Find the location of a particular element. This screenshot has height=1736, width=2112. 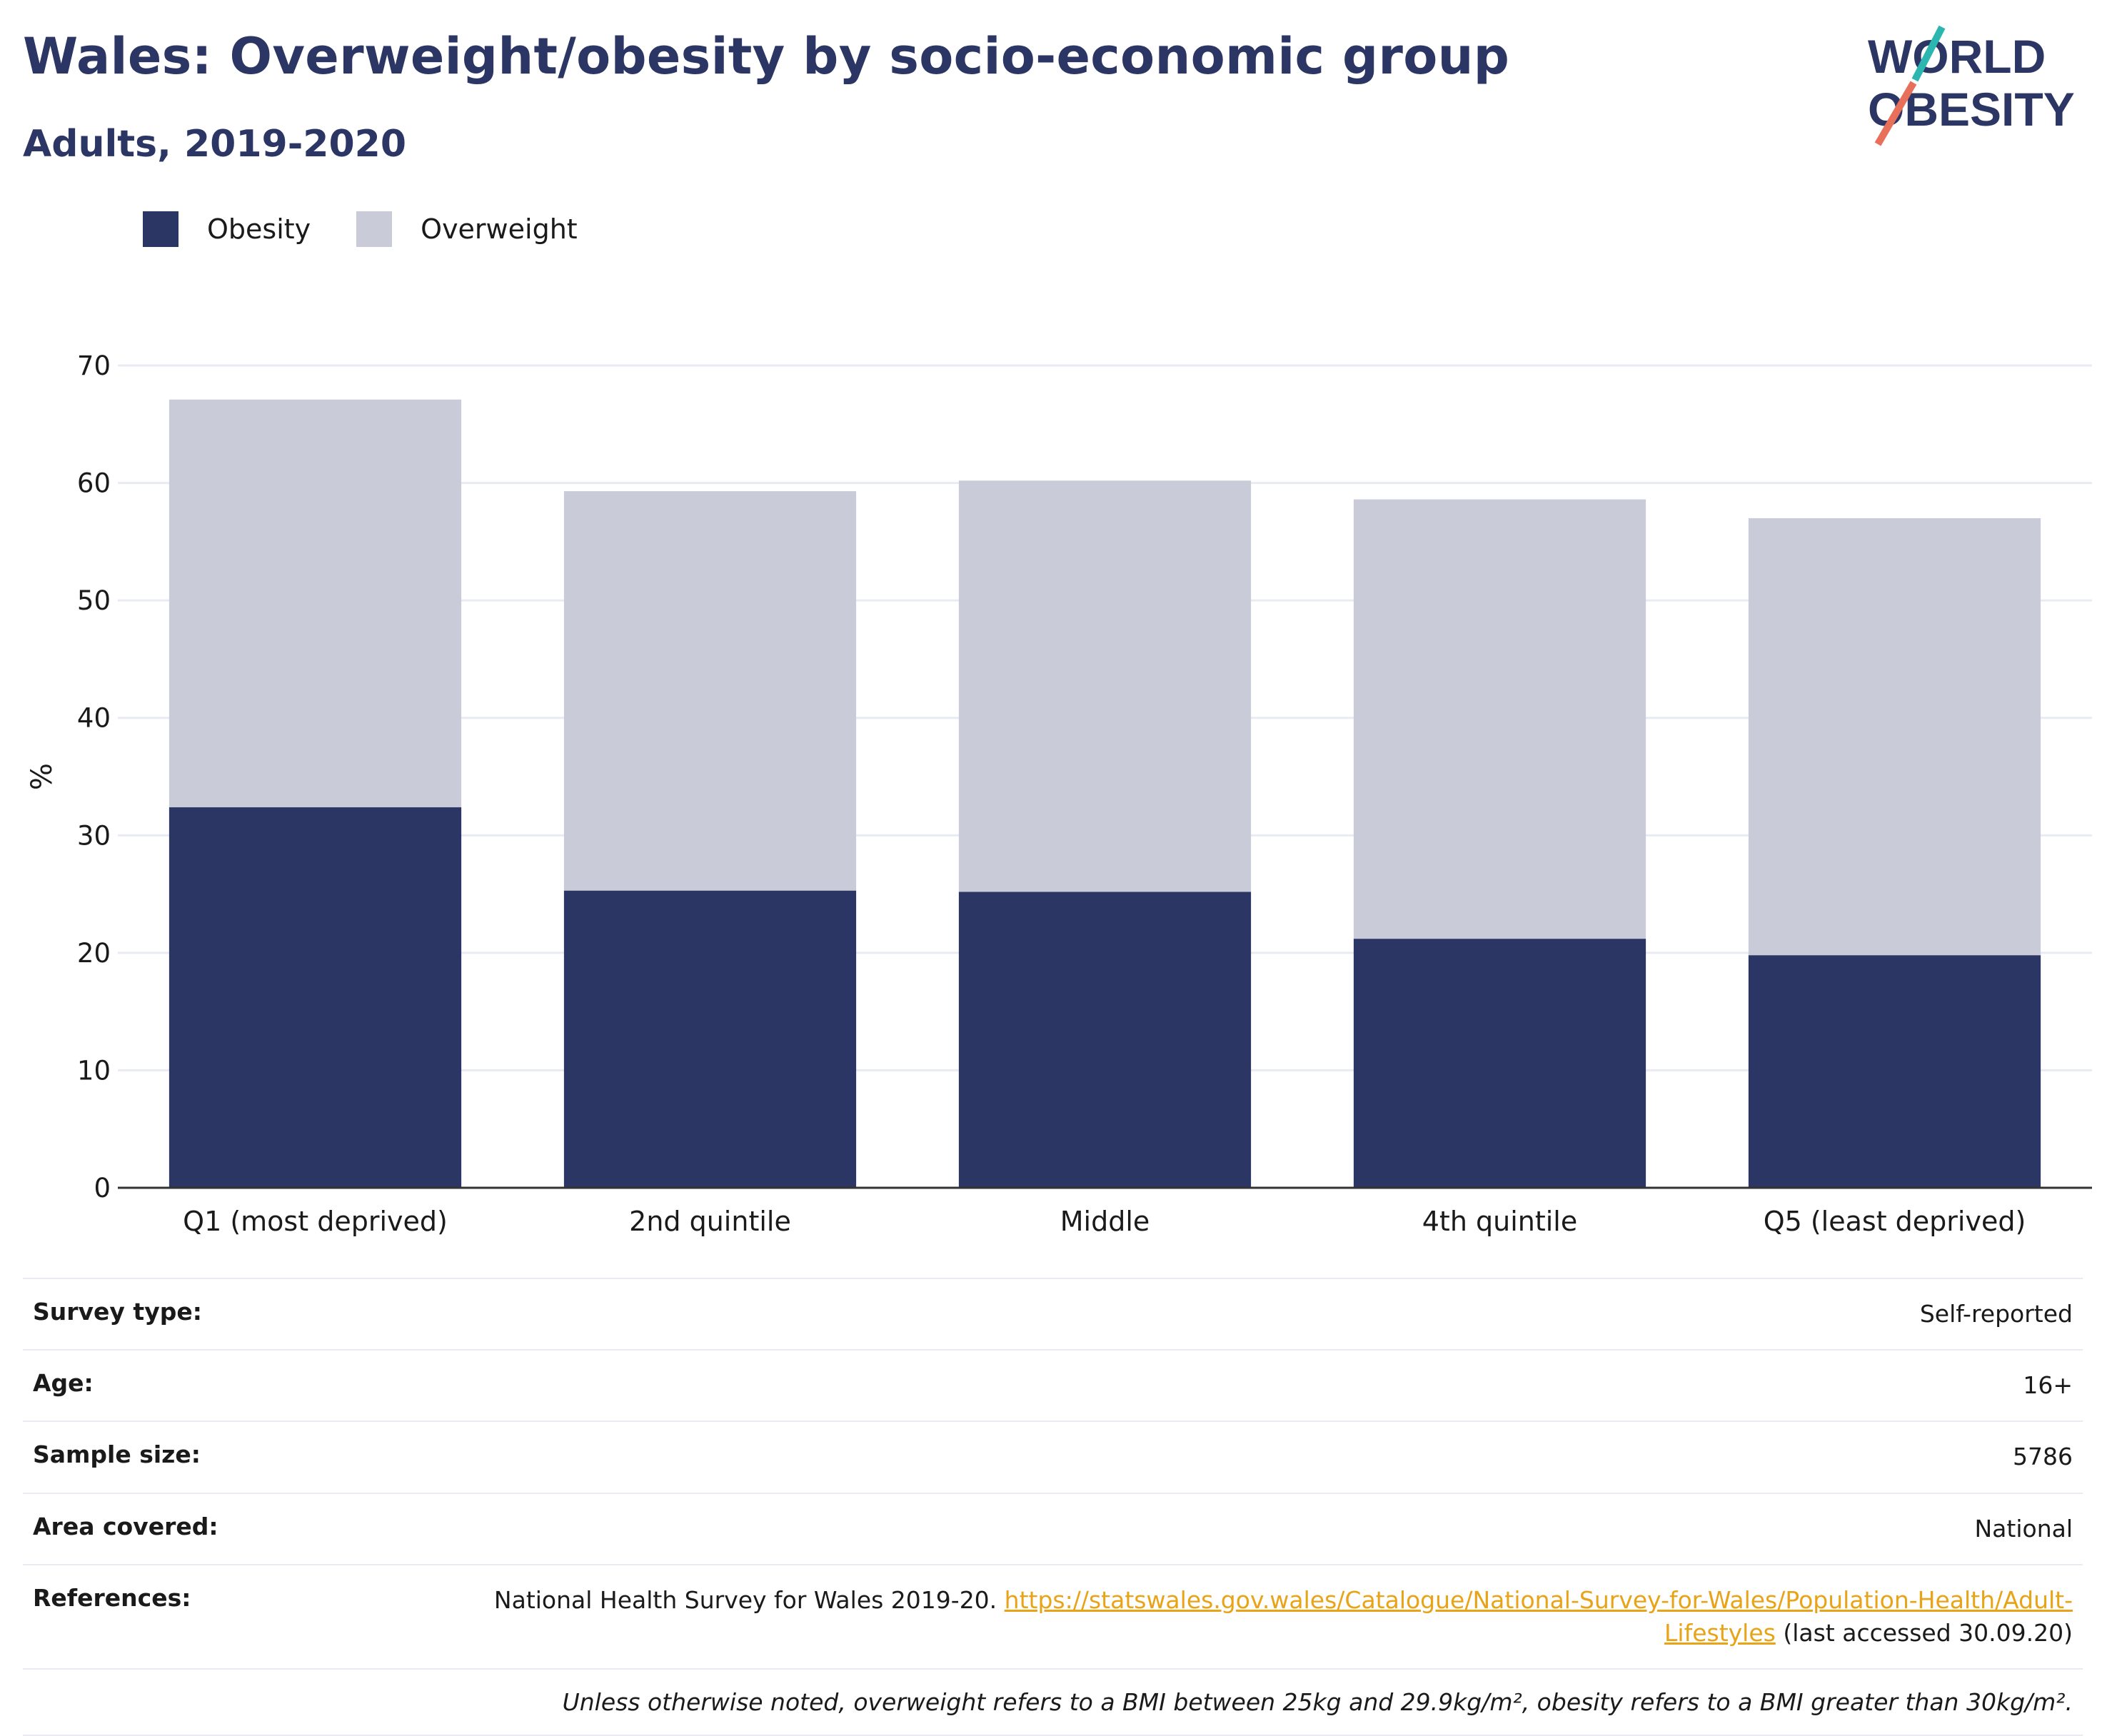

meta-label-references: References: is located at coordinates (112, 1597).